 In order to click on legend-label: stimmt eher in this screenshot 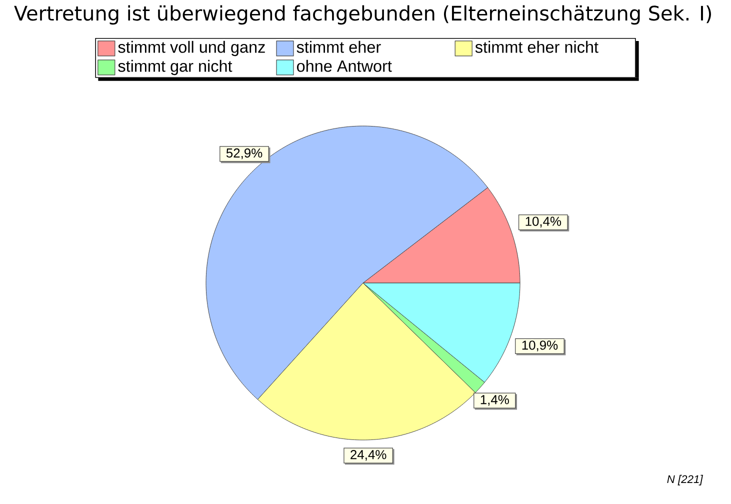, I will do `click(338, 46)`.